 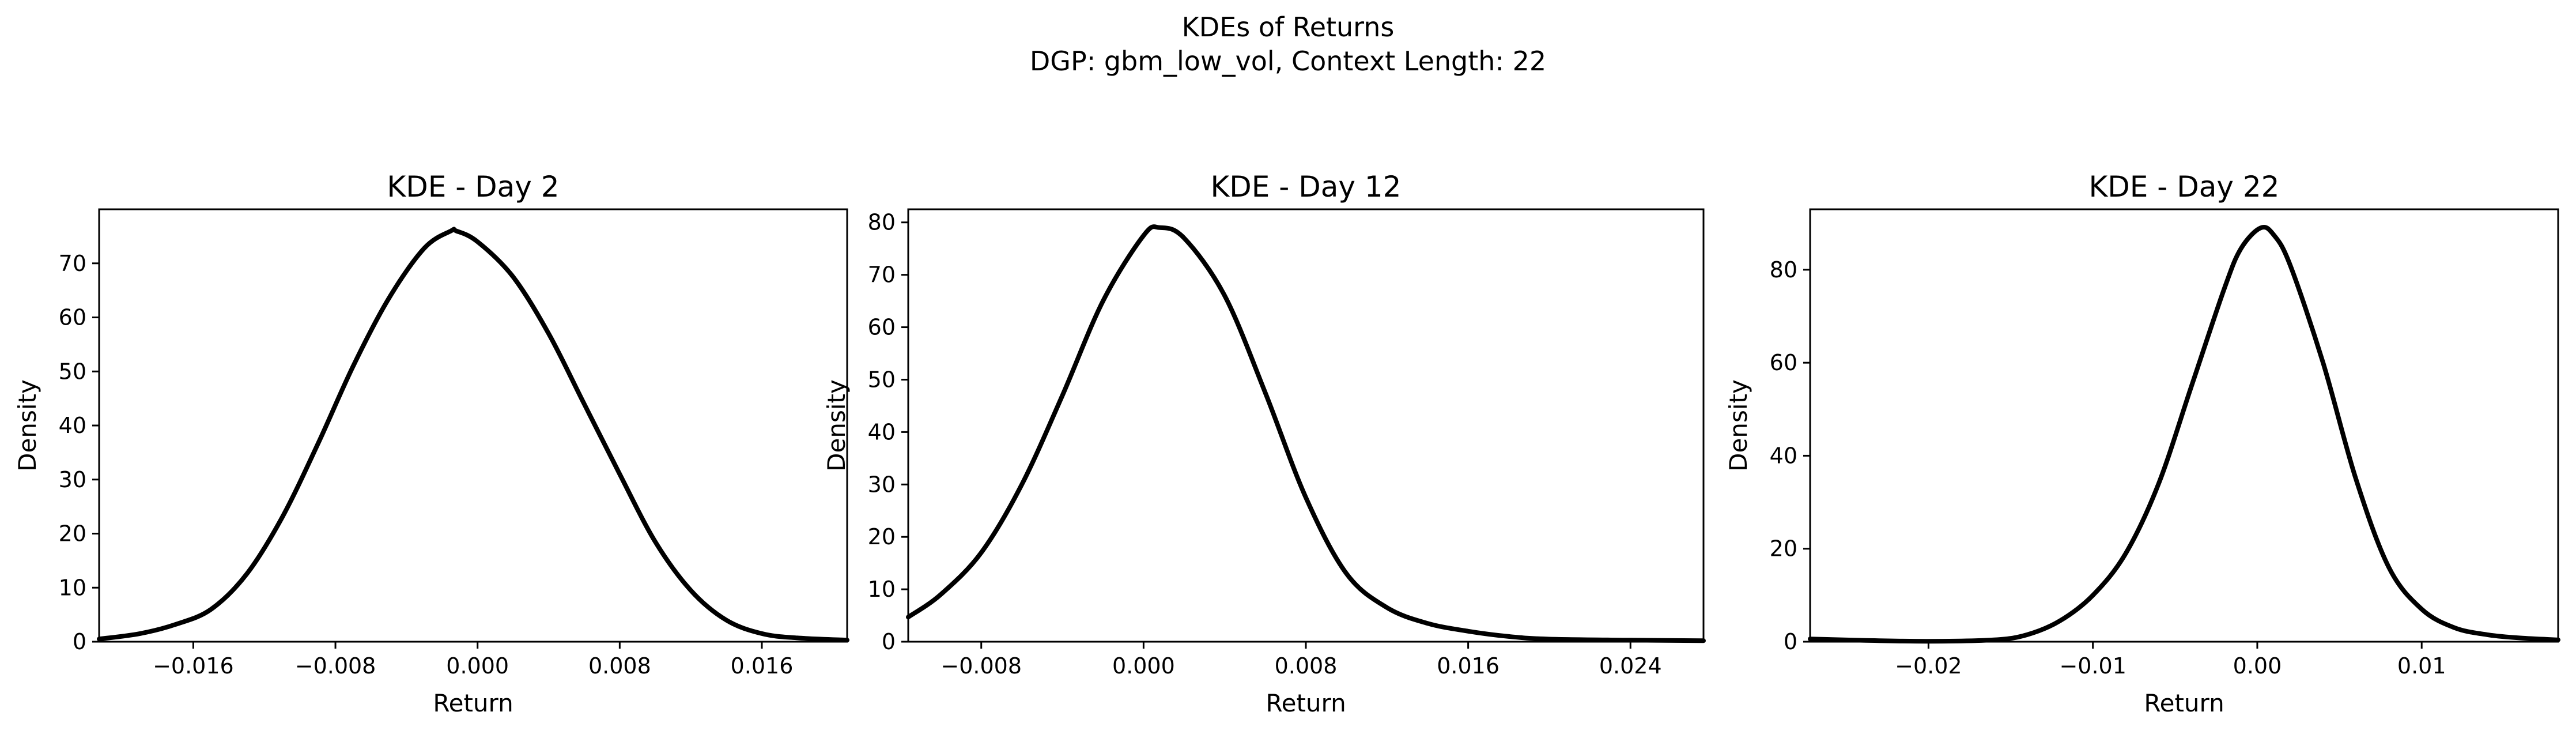 I want to click on subplot-title: KDE - Day 2, so click(x=473, y=187).